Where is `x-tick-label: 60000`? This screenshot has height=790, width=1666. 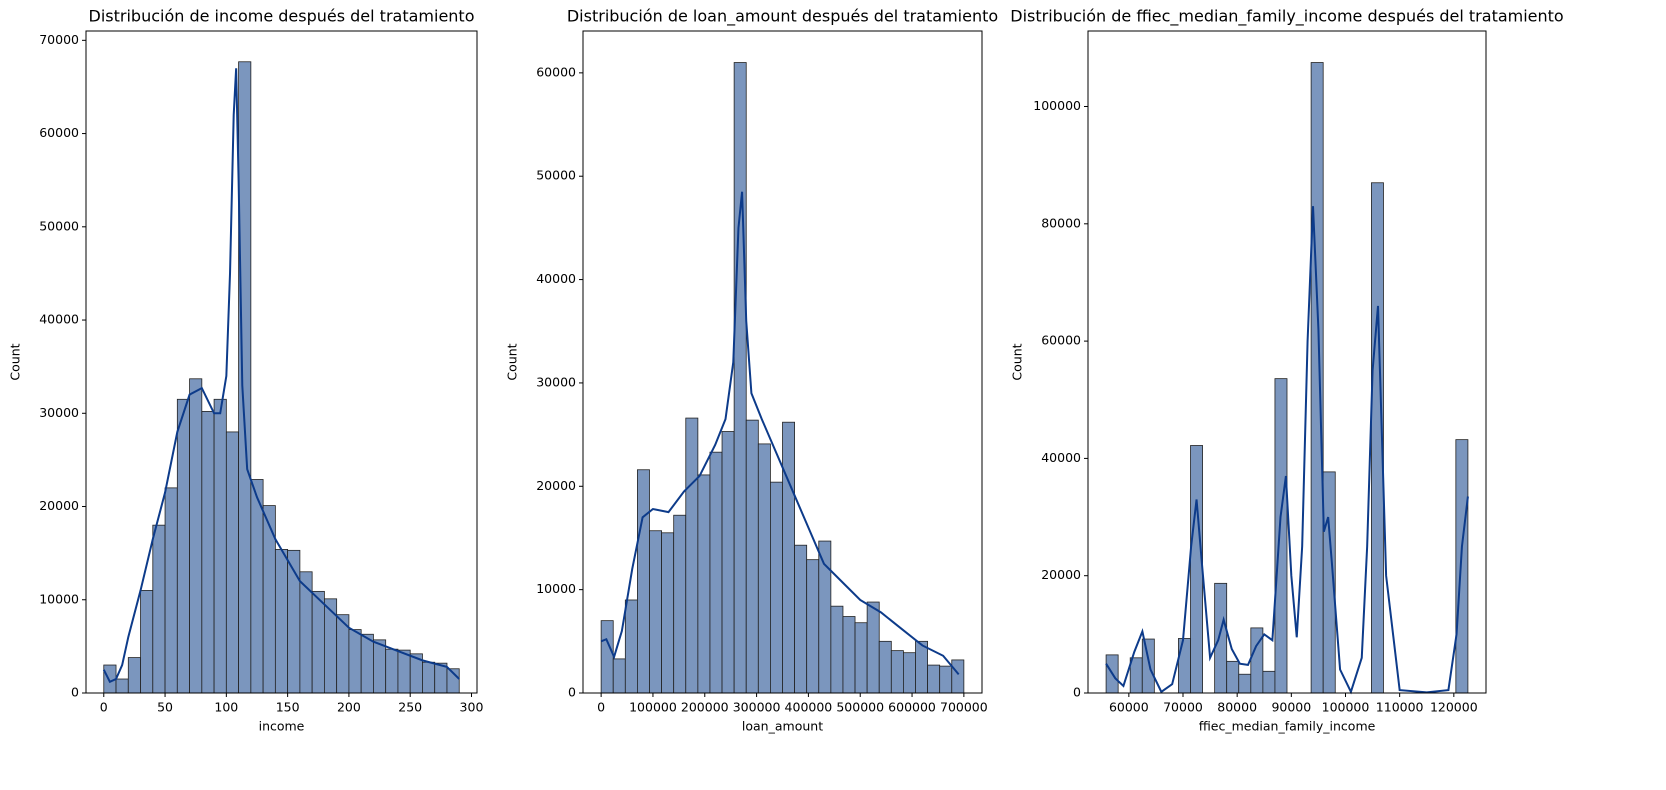
x-tick-label: 60000 is located at coordinates (1129, 707).